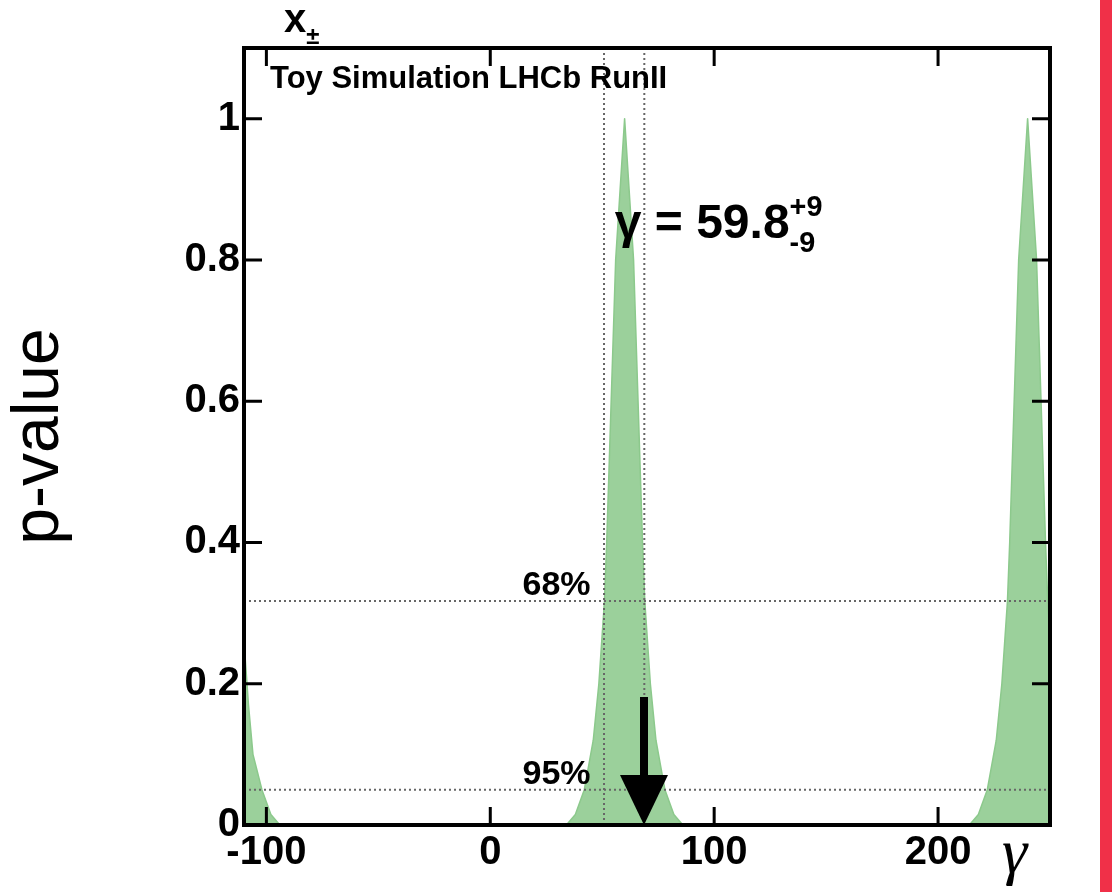 This screenshot has width=1112, height=892. Describe the element at coordinates (469, 77) in the screenshot. I see `annotation: Toy Simulation LHCb RunII` at that location.